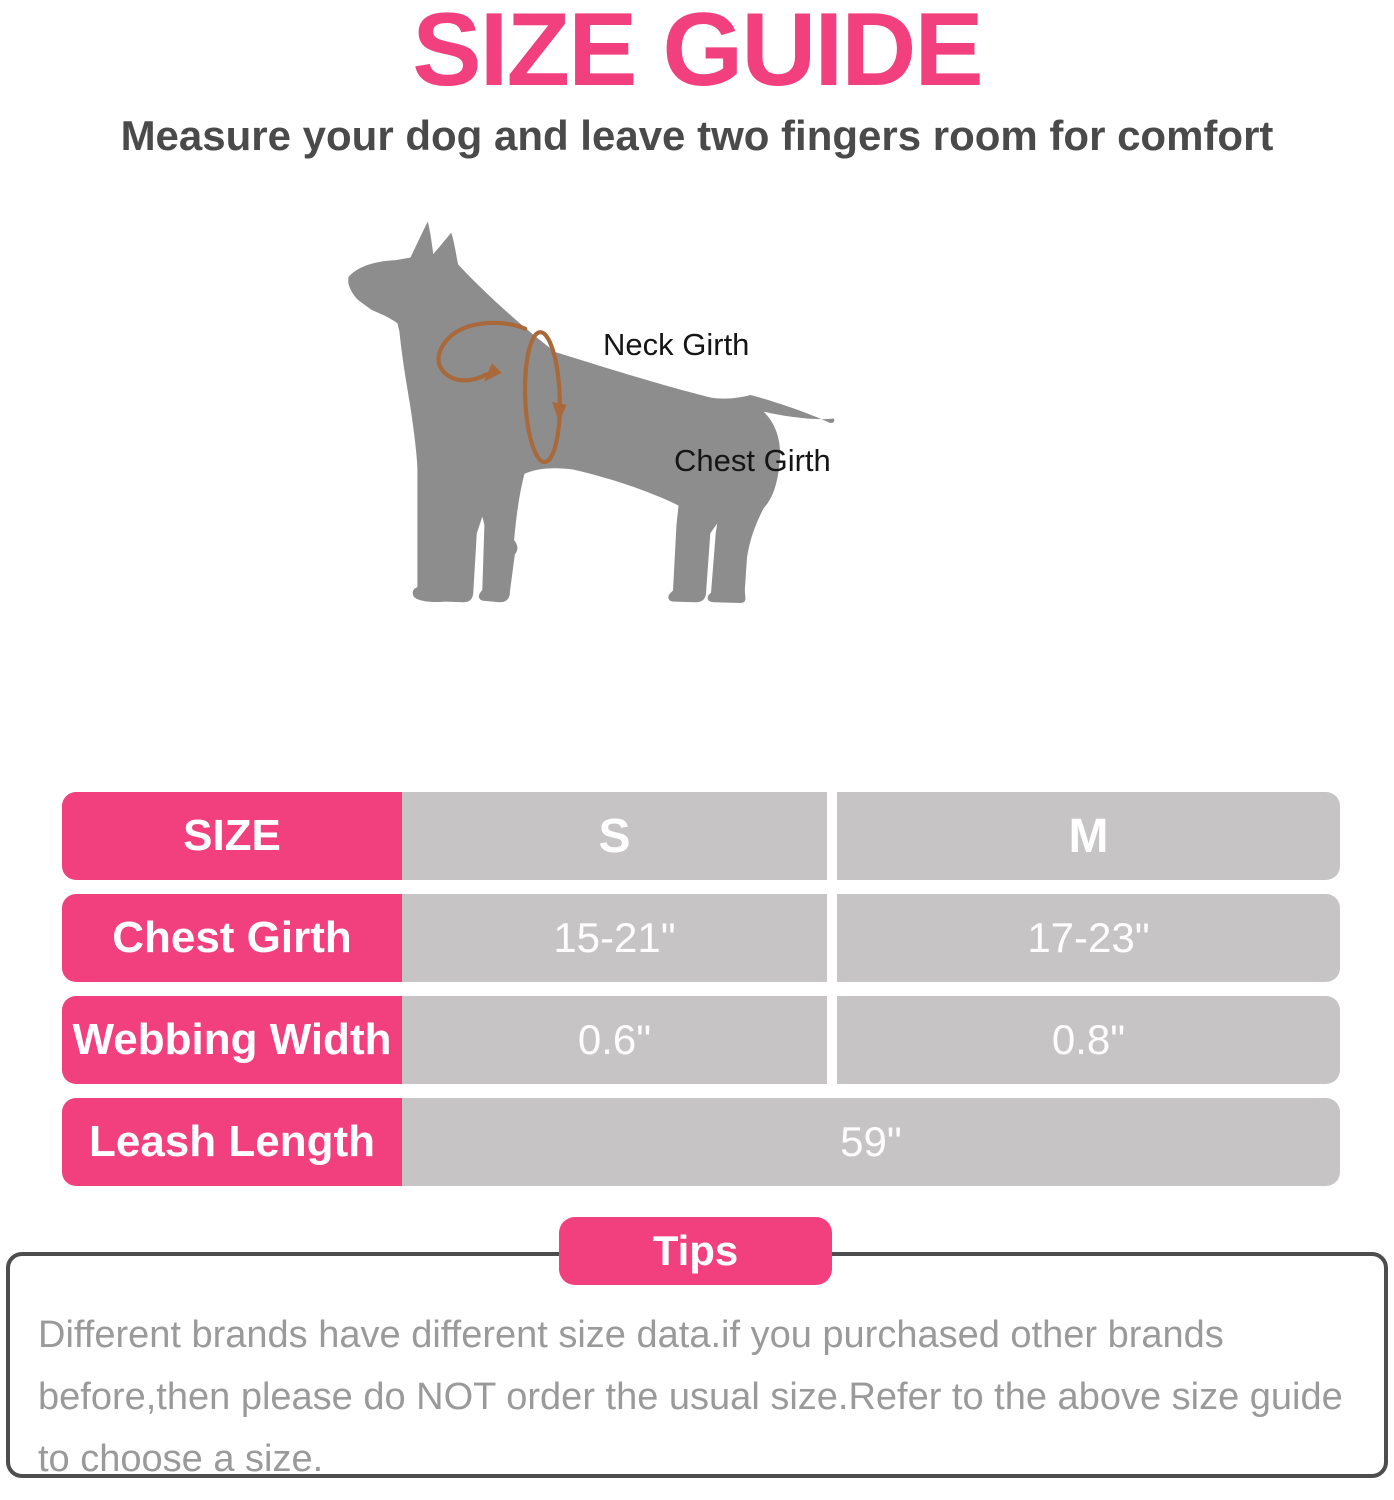 This screenshot has height=1500, width=1394. What do you see at coordinates (752, 460) in the screenshot?
I see `chest-girth-label: Chest Girth` at bounding box center [752, 460].